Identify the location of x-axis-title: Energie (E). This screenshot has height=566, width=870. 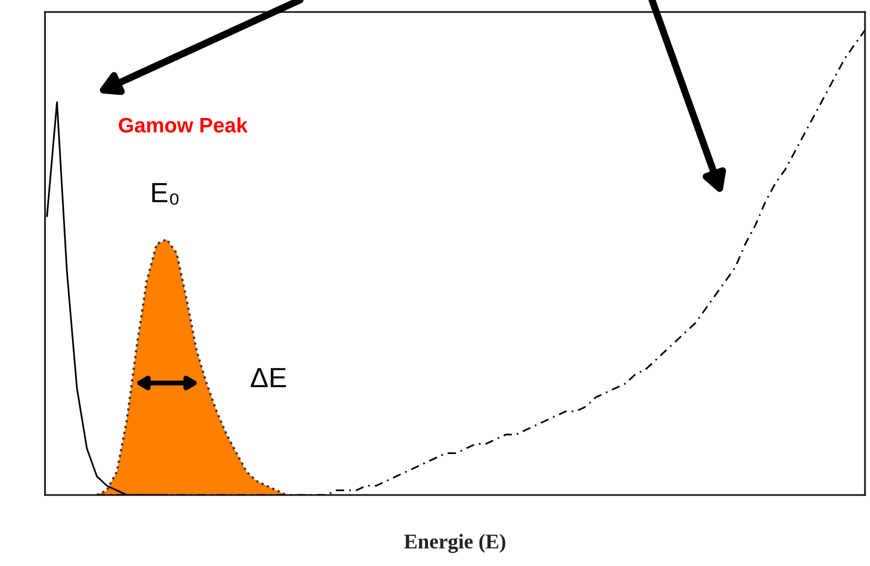
(455, 543).